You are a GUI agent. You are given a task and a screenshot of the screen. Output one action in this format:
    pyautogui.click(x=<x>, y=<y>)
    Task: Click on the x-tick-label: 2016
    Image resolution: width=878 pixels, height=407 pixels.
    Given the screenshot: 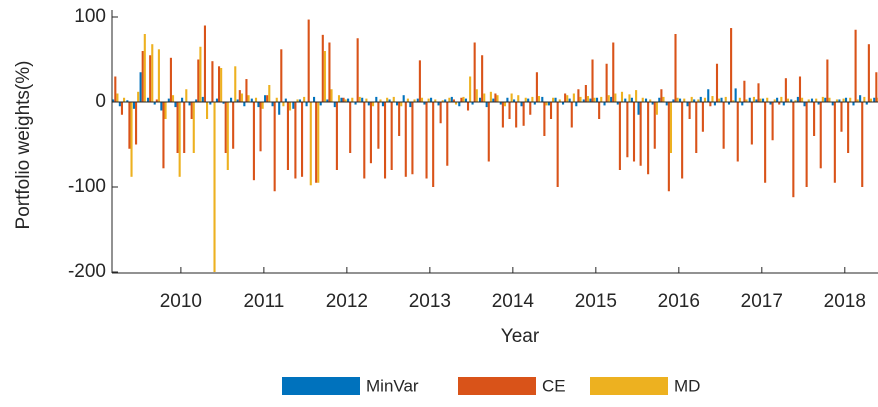 What is the action you would take?
    pyautogui.click(x=679, y=301)
    